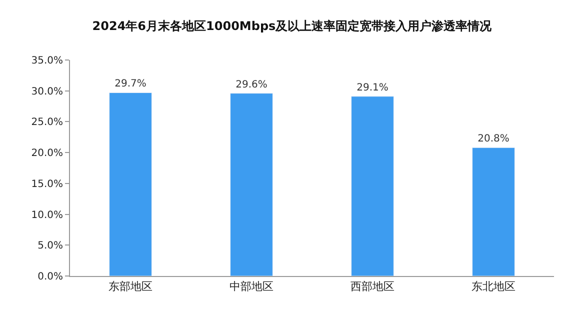  What do you see at coordinates (47, 184) in the screenshot?
I see `y-tick-label: 15.0%` at bounding box center [47, 184].